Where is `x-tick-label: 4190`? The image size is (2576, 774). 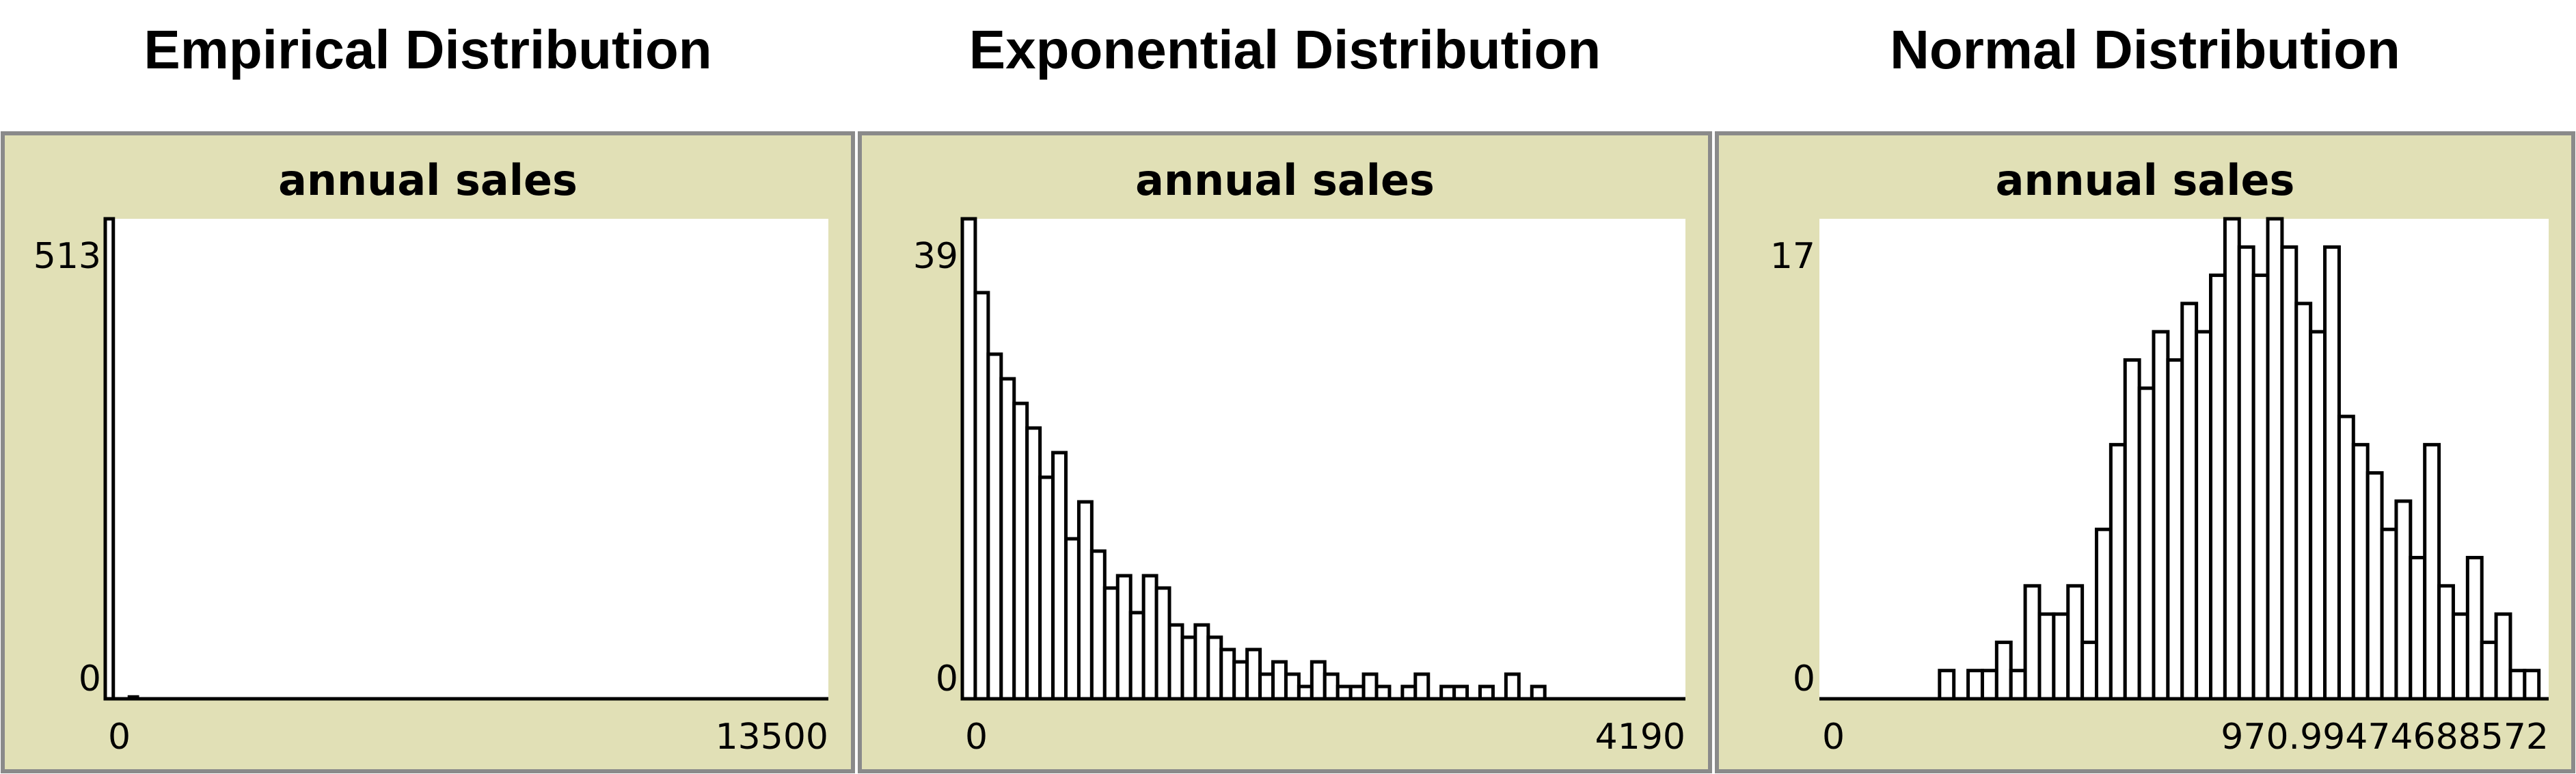 x-tick-label: 4190 is located at coordinates (1640, 737).